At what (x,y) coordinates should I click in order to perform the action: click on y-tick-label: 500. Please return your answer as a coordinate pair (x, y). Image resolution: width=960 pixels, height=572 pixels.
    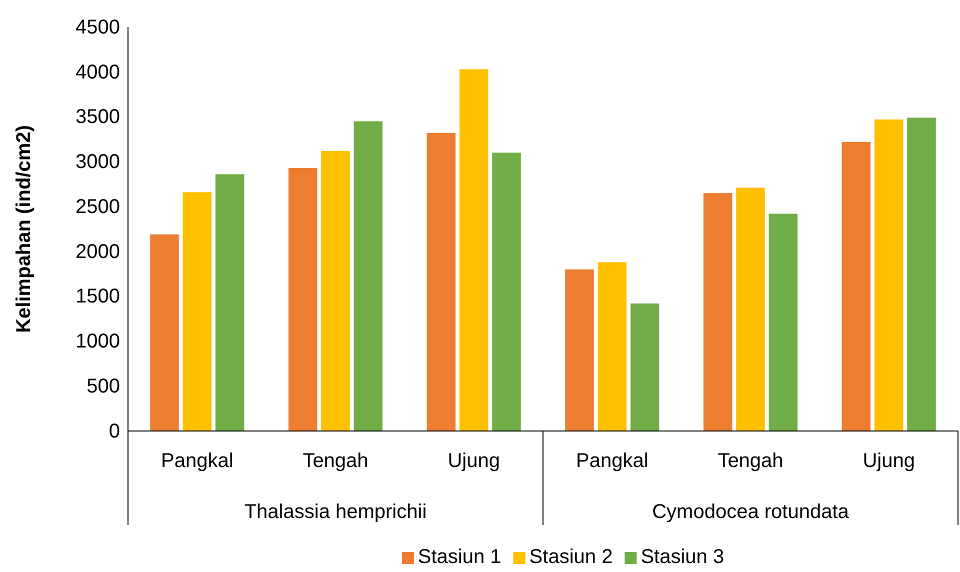
    Looking at the image, I should click on (103, 387).